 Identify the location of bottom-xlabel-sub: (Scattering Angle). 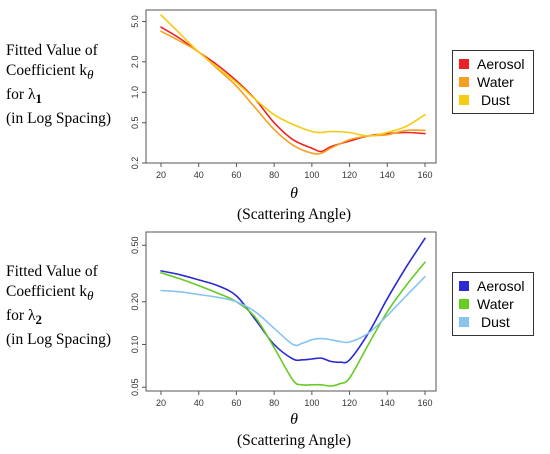
(294, 440).